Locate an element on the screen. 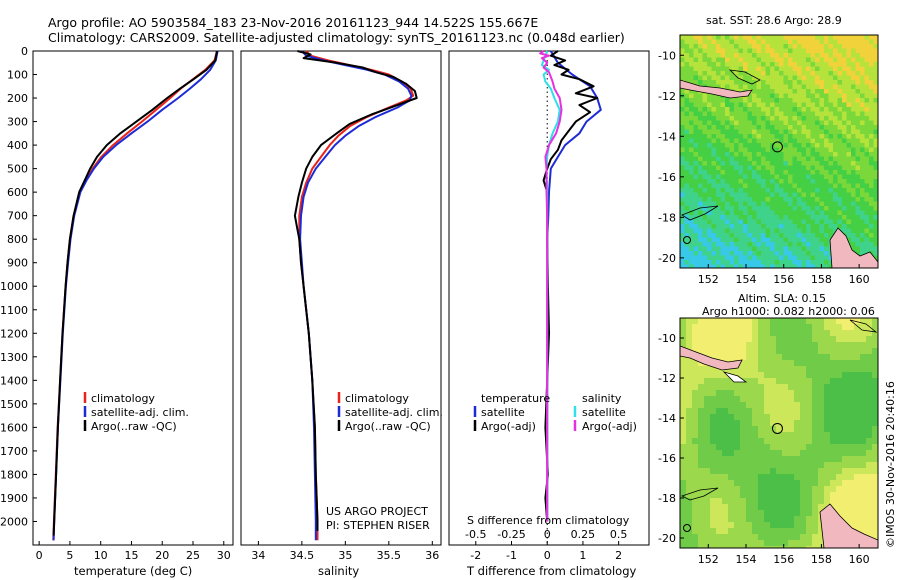  legend-label-climatology: climatology is located at coordinates (377, 398).